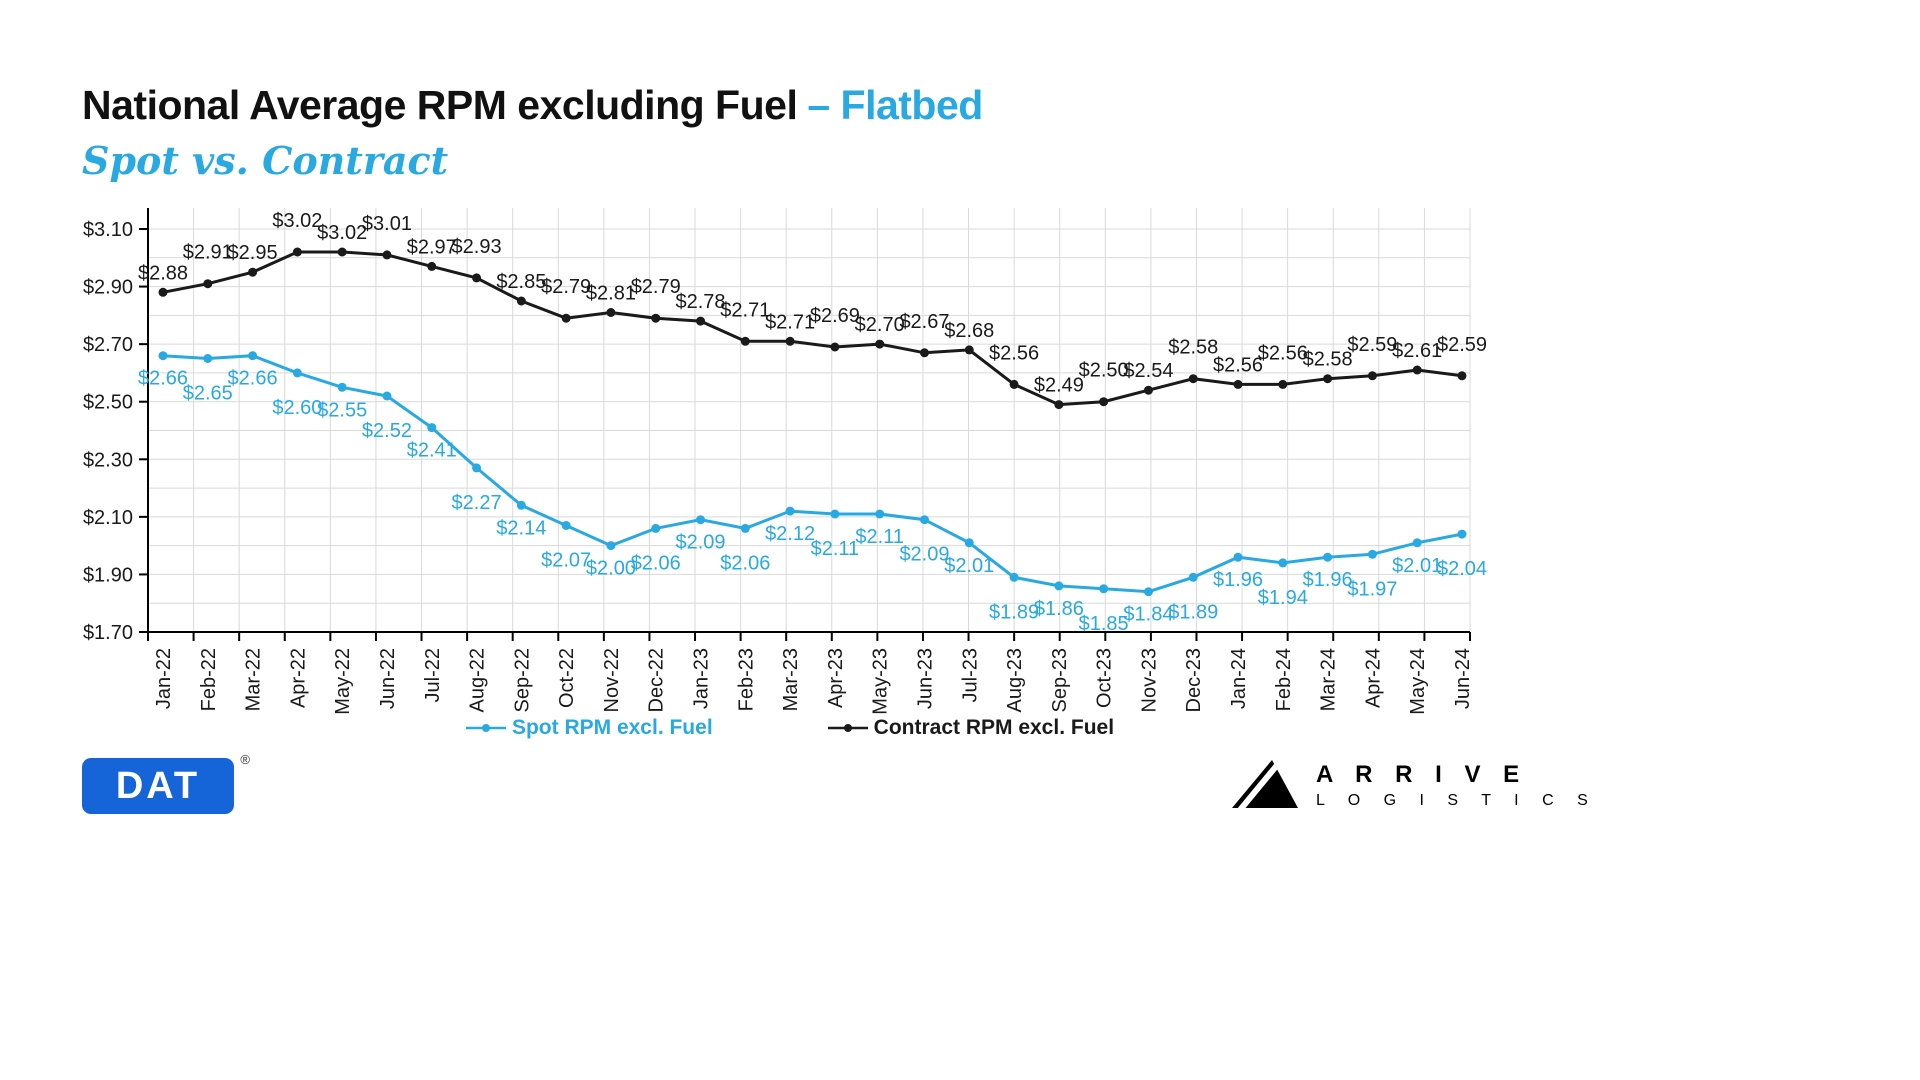 This screenshot has height=1080, width=1920. What do you see at coordinates (567, 678) in the screenshot?
I see `svg-text: Oct-22` at bounding box center [567, 678].